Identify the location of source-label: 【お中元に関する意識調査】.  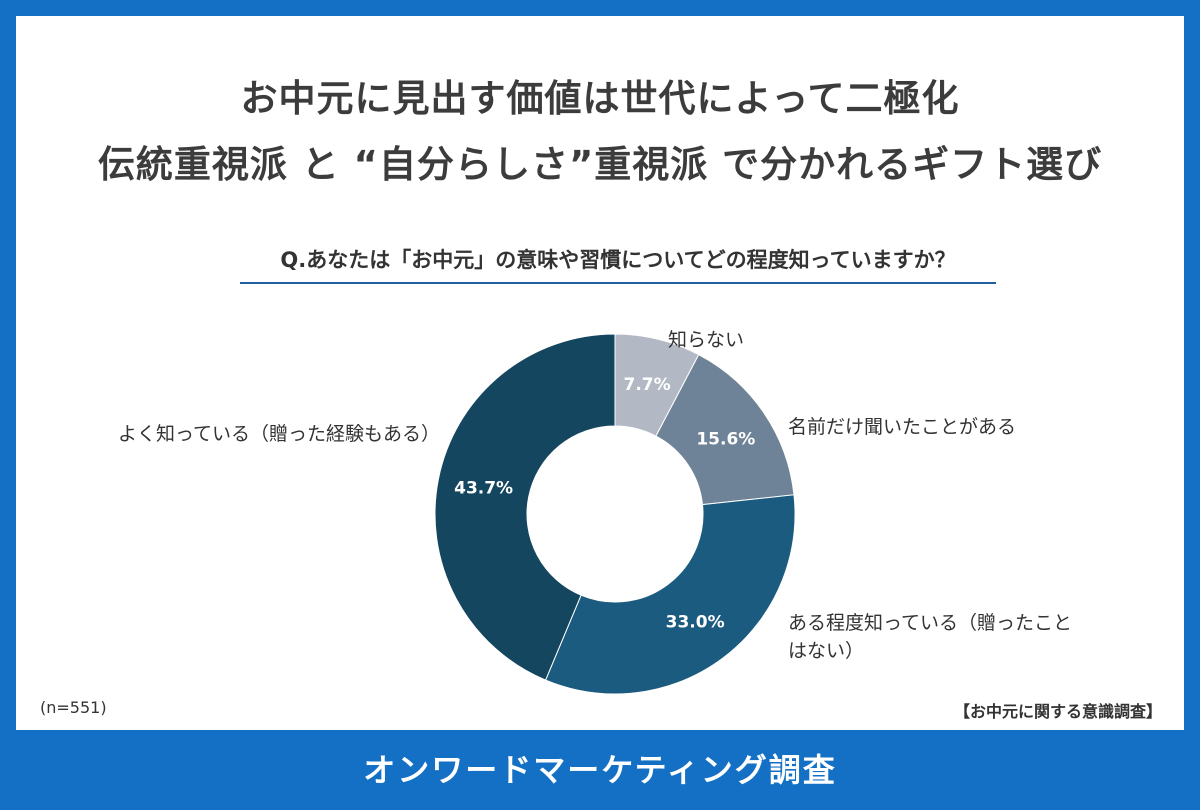
(1057, 711).